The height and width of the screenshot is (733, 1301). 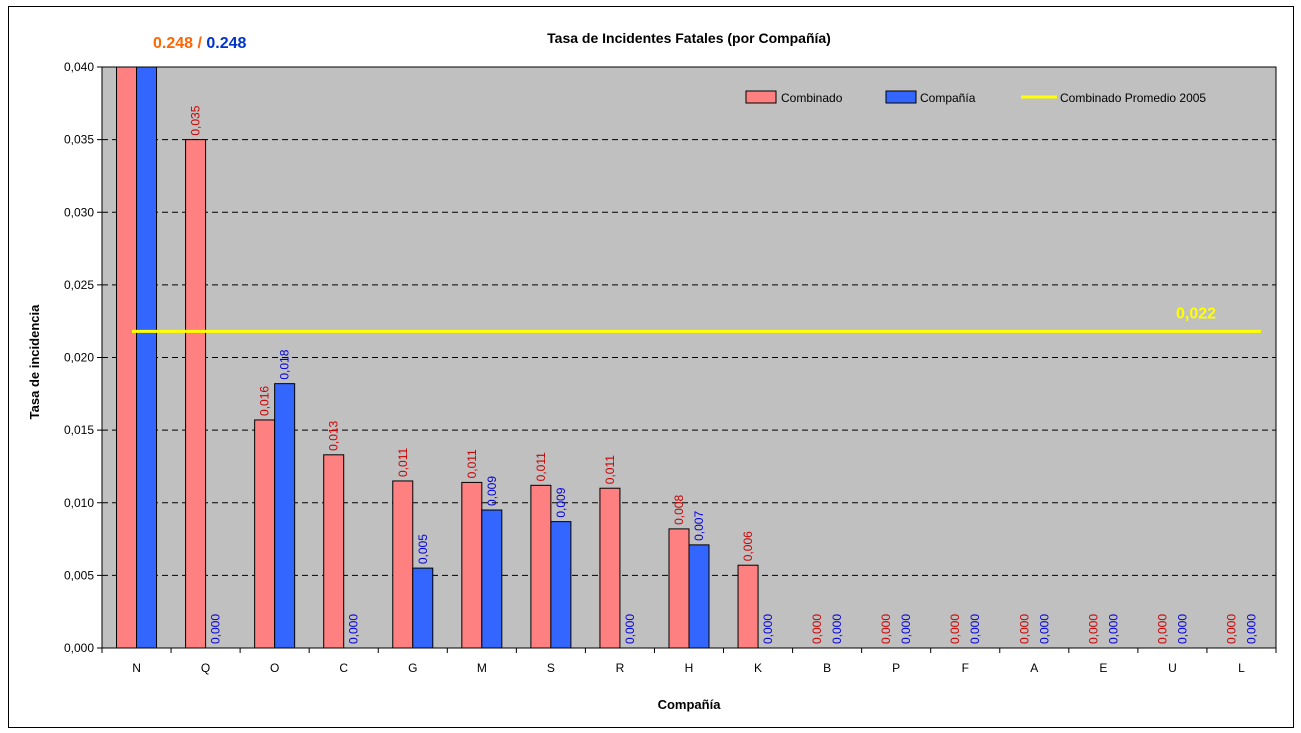 I want to click on x-tick-label: M, so click(x=482, y=668).